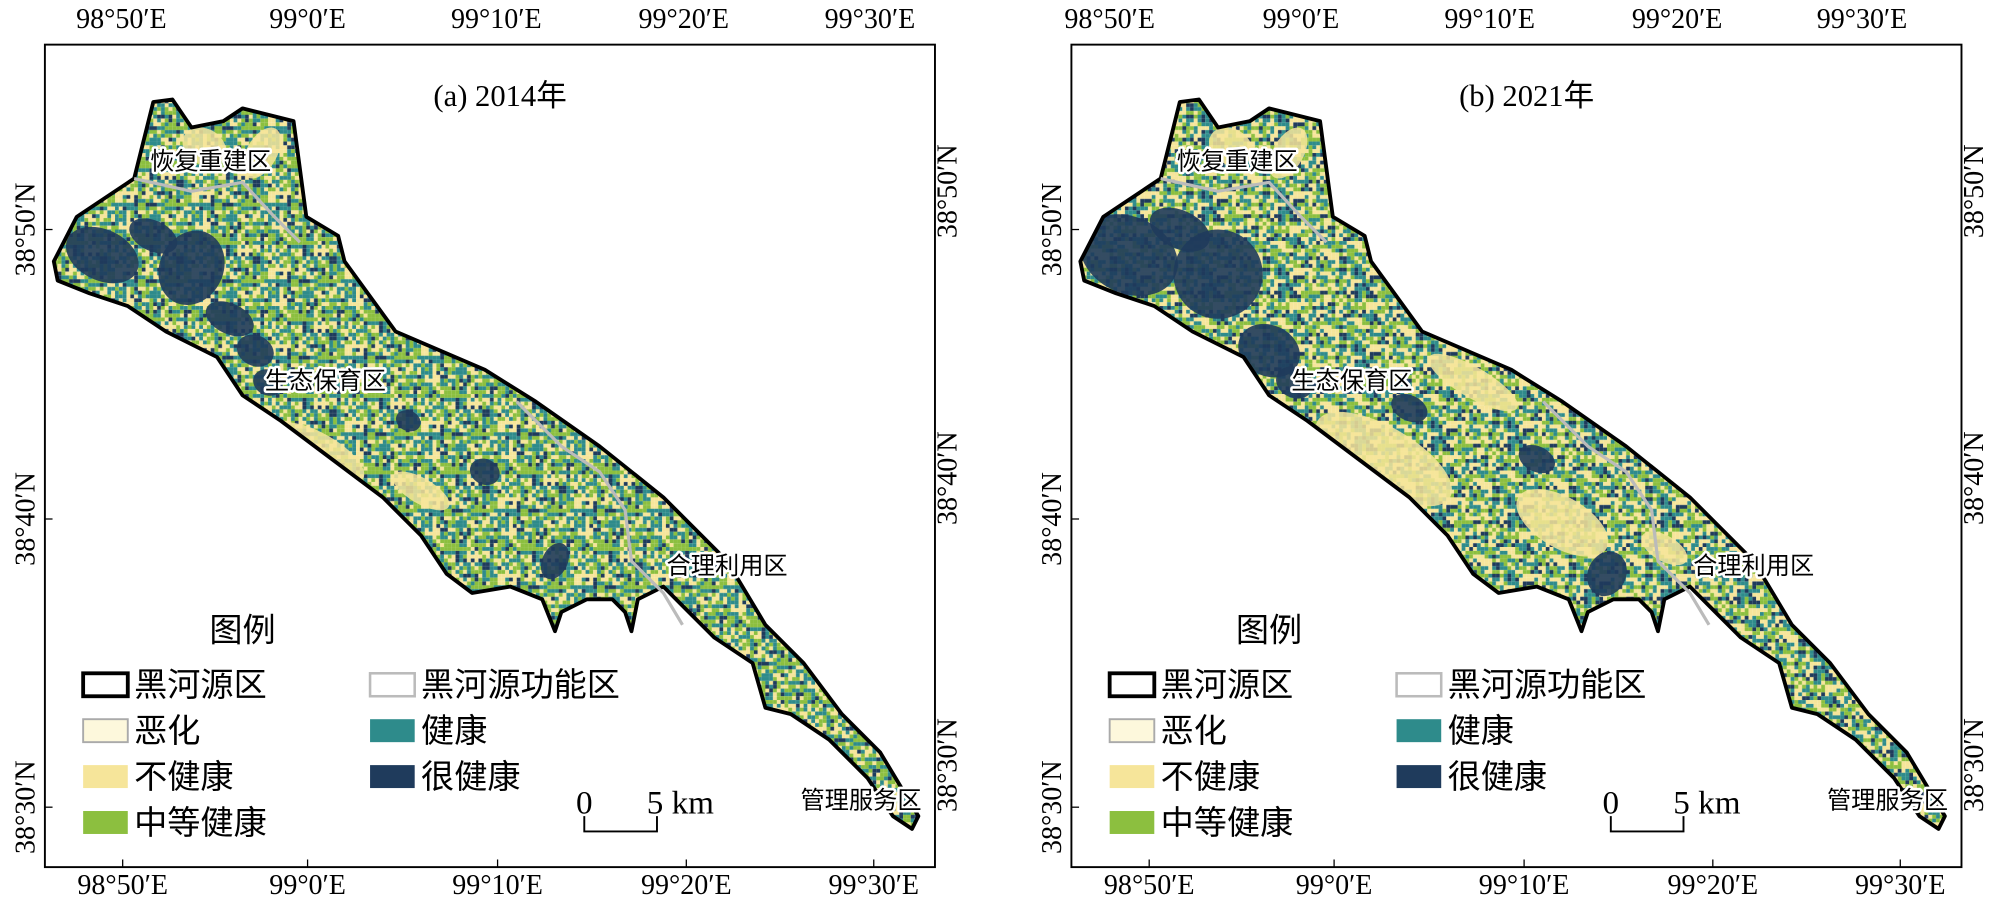  I want to click on panel-title: (b) 2021年, so click(1526, 96).